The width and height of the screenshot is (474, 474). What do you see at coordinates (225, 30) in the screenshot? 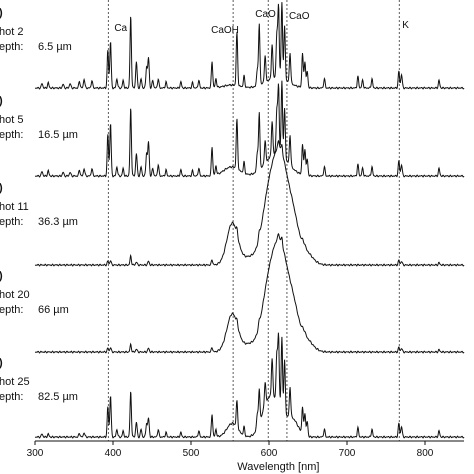
I see `reference-line-label: CaOH` at bounding box center [225, 30].